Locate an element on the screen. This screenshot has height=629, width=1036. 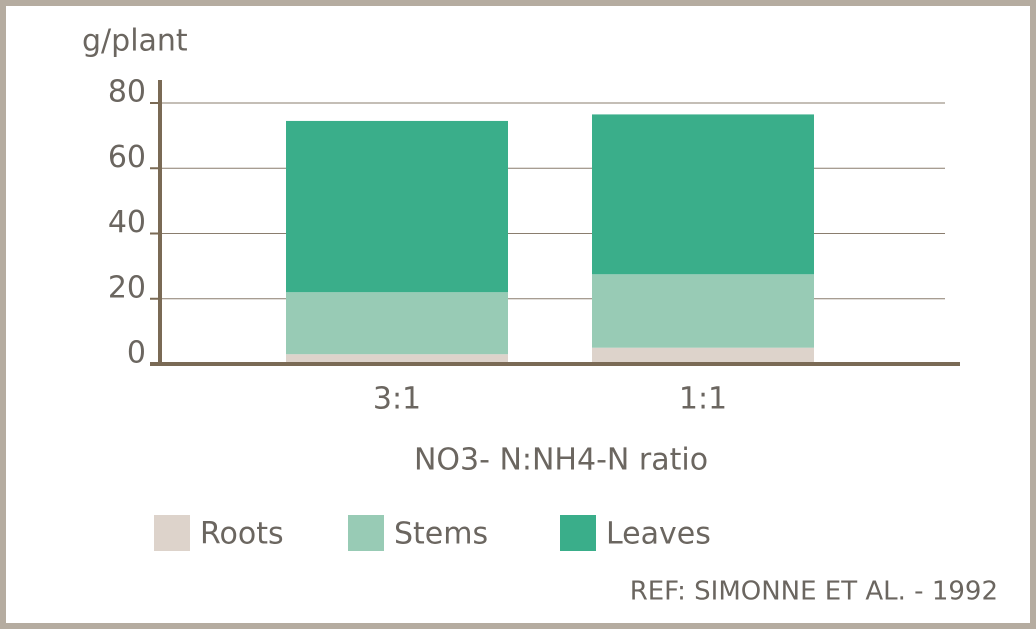
legend-label: Stems is located at coordinates (441, 534).